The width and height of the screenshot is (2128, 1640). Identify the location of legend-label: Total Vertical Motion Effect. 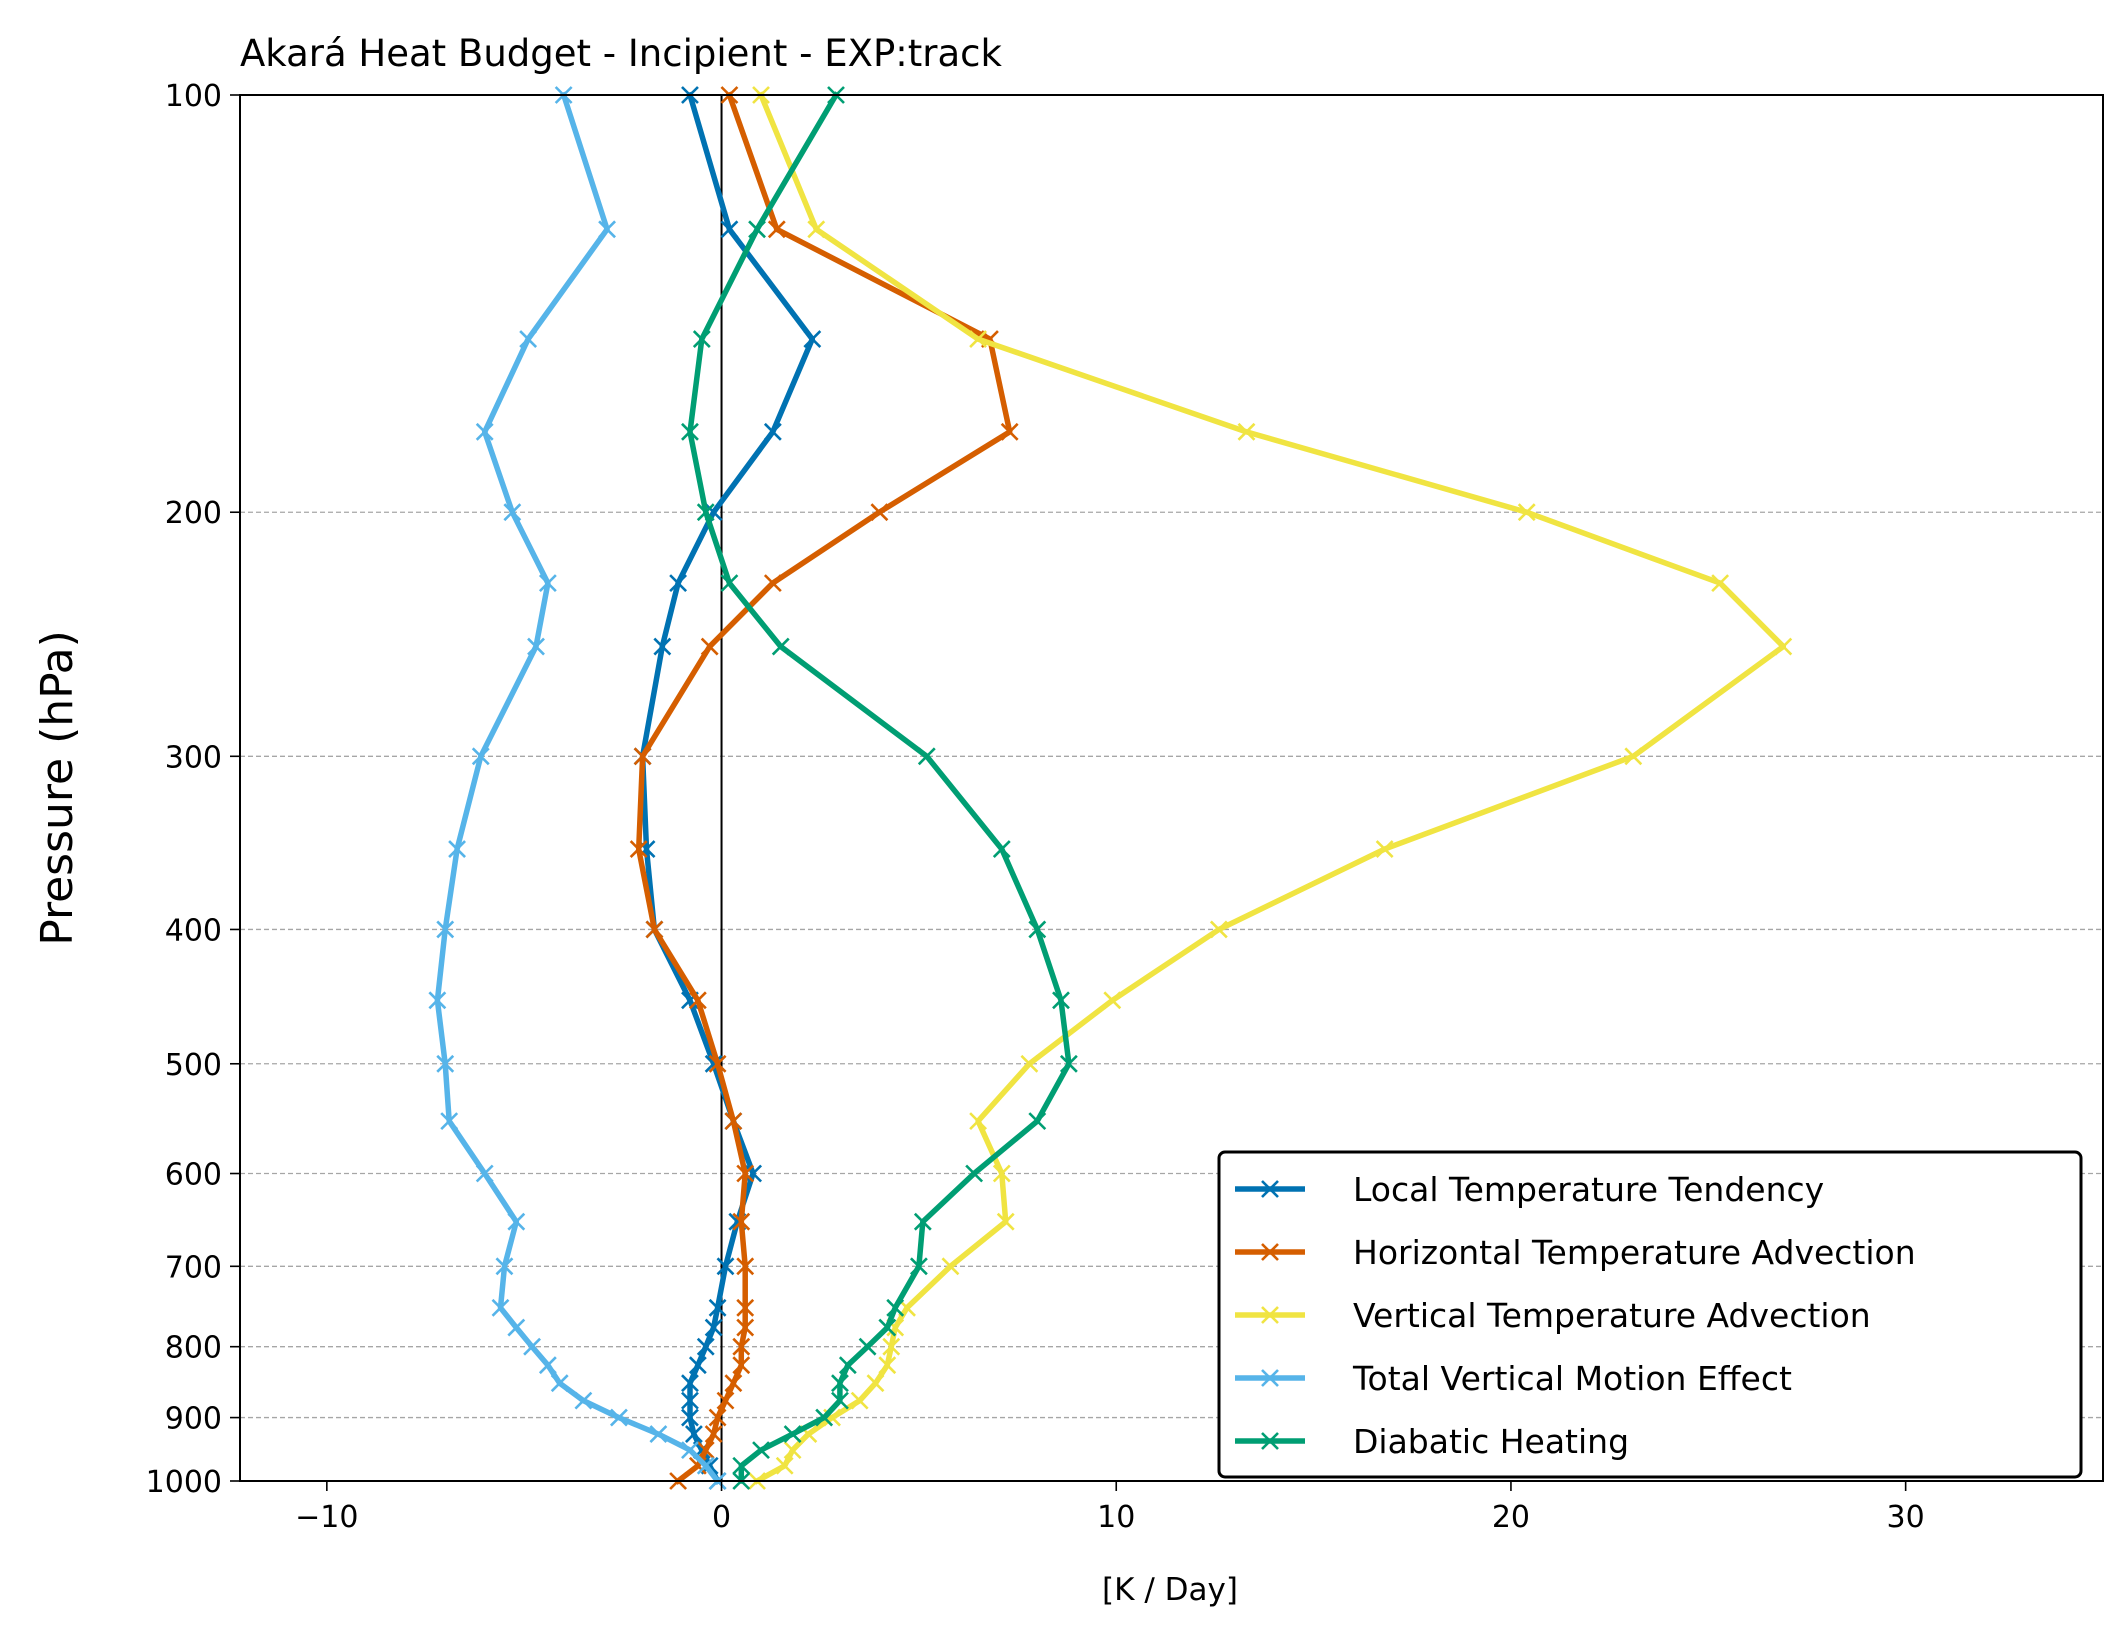
(1572, 1378).